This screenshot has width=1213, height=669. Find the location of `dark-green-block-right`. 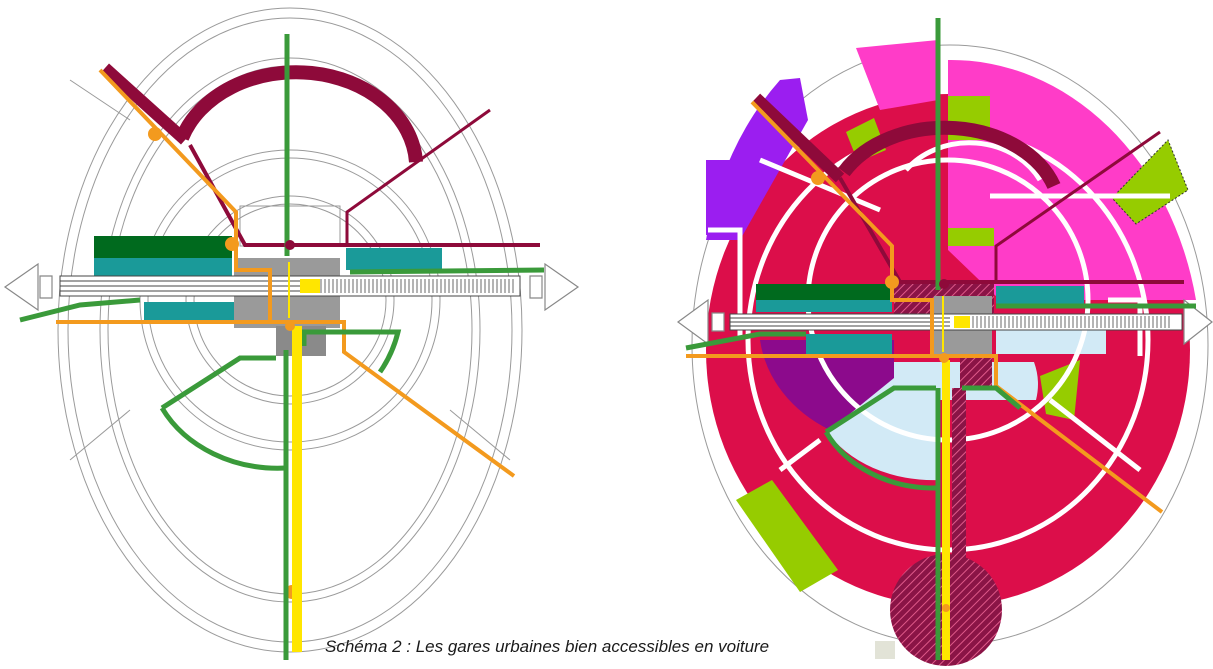

dark-green-block-right is located at coordinates (824, 292).